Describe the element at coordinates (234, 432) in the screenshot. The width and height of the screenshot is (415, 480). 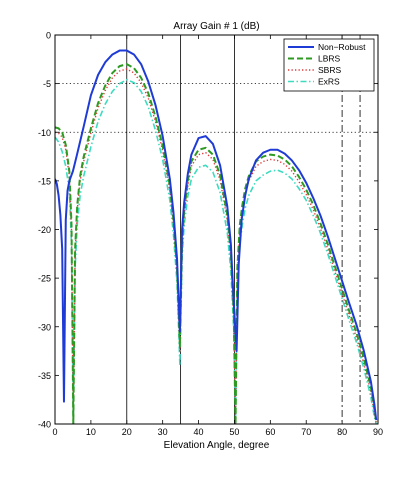
I see `x-tick-label: 50` at that location.